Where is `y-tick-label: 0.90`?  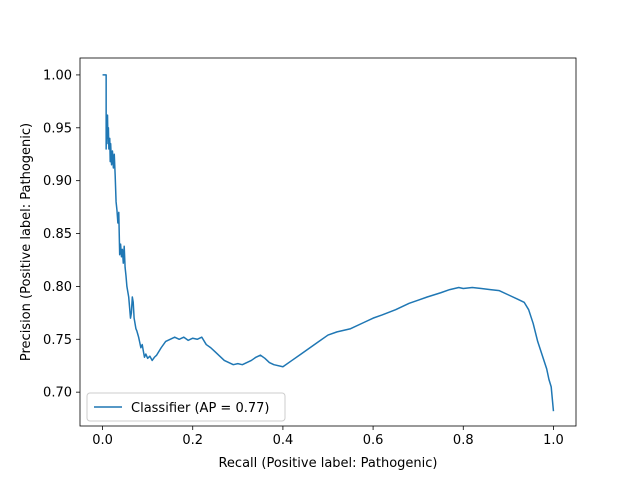
y-tick-label: 0.90 is located at coordinates (57, 181).